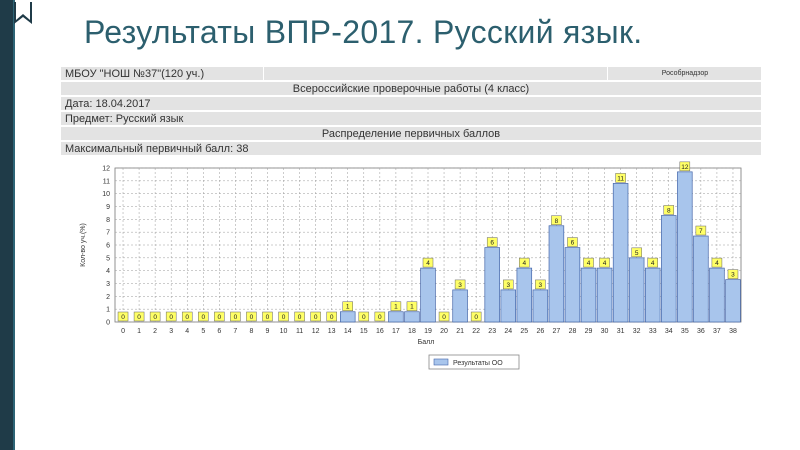 The image size is (800, 450). What do you see at coordinates (108, 310) in the screenshot?
I see `y-tick-label: 1` at bounding box center [108, 310].